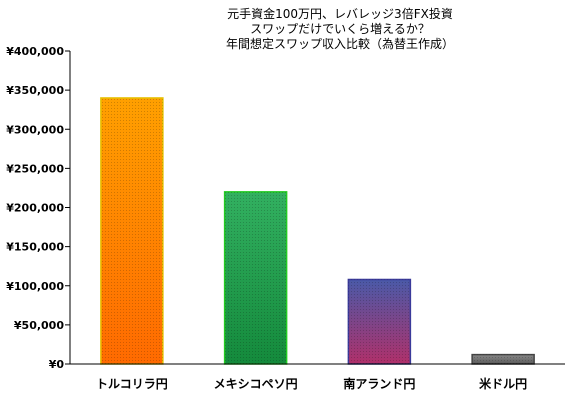 The height and width of the screenshot is (400, 567). What do you see at coordinates (132, 384) in the screenshot?
I see `x-category-label: トルコリラ円` at bounding box center [132, 384].